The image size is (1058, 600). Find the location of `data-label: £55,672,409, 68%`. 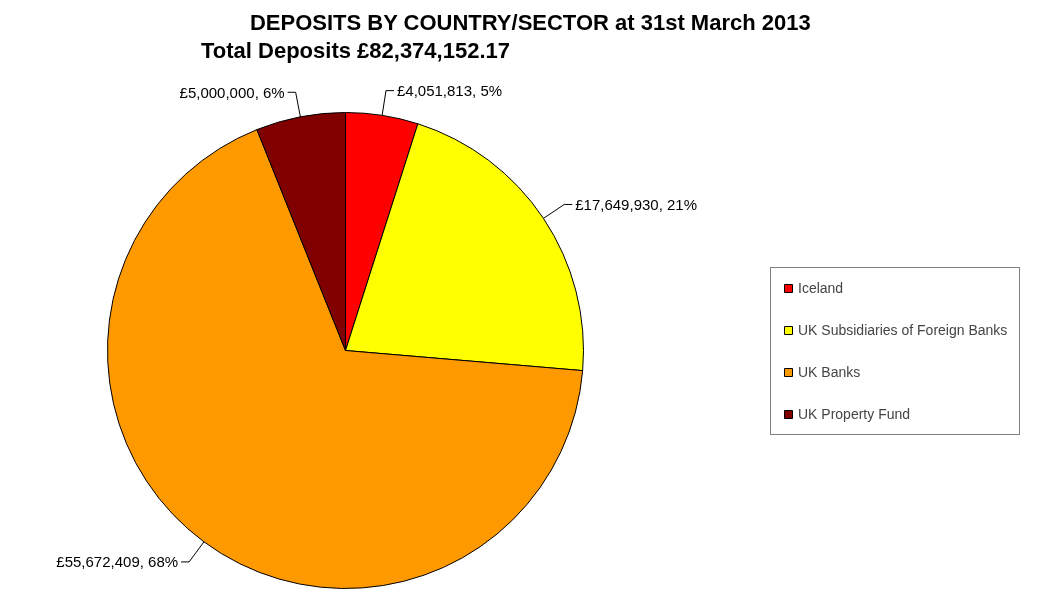

data-label: £55,672,409, 68% is located at coordinates (117, 562).